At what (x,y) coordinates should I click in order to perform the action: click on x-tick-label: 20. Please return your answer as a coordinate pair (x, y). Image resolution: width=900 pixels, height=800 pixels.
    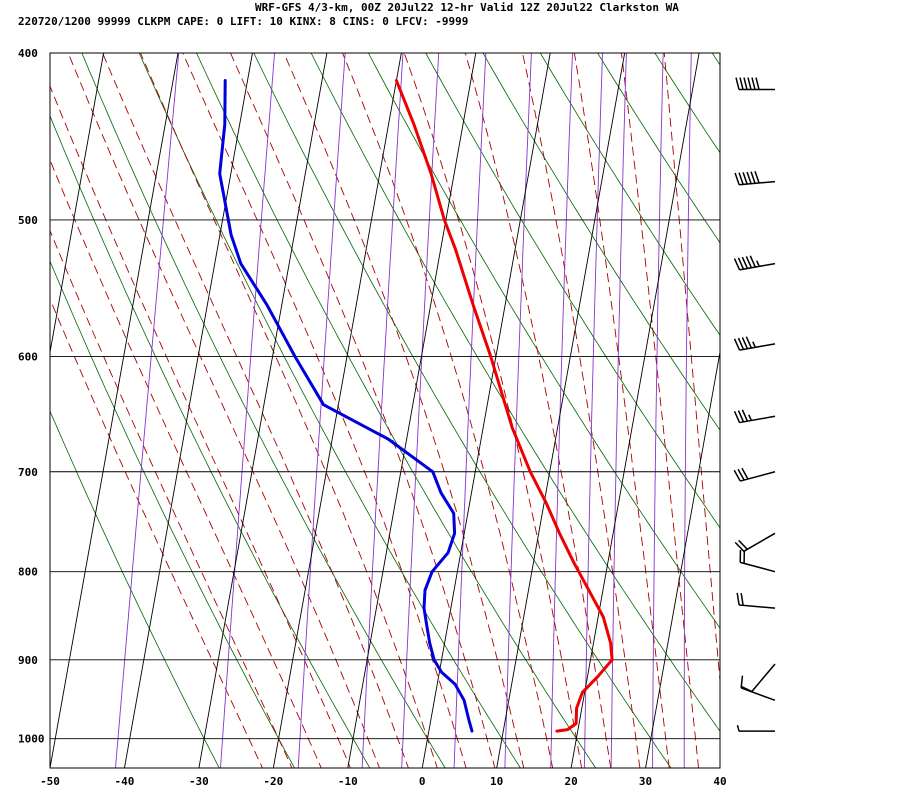
    Looking at the image, I should click on (570, 781).